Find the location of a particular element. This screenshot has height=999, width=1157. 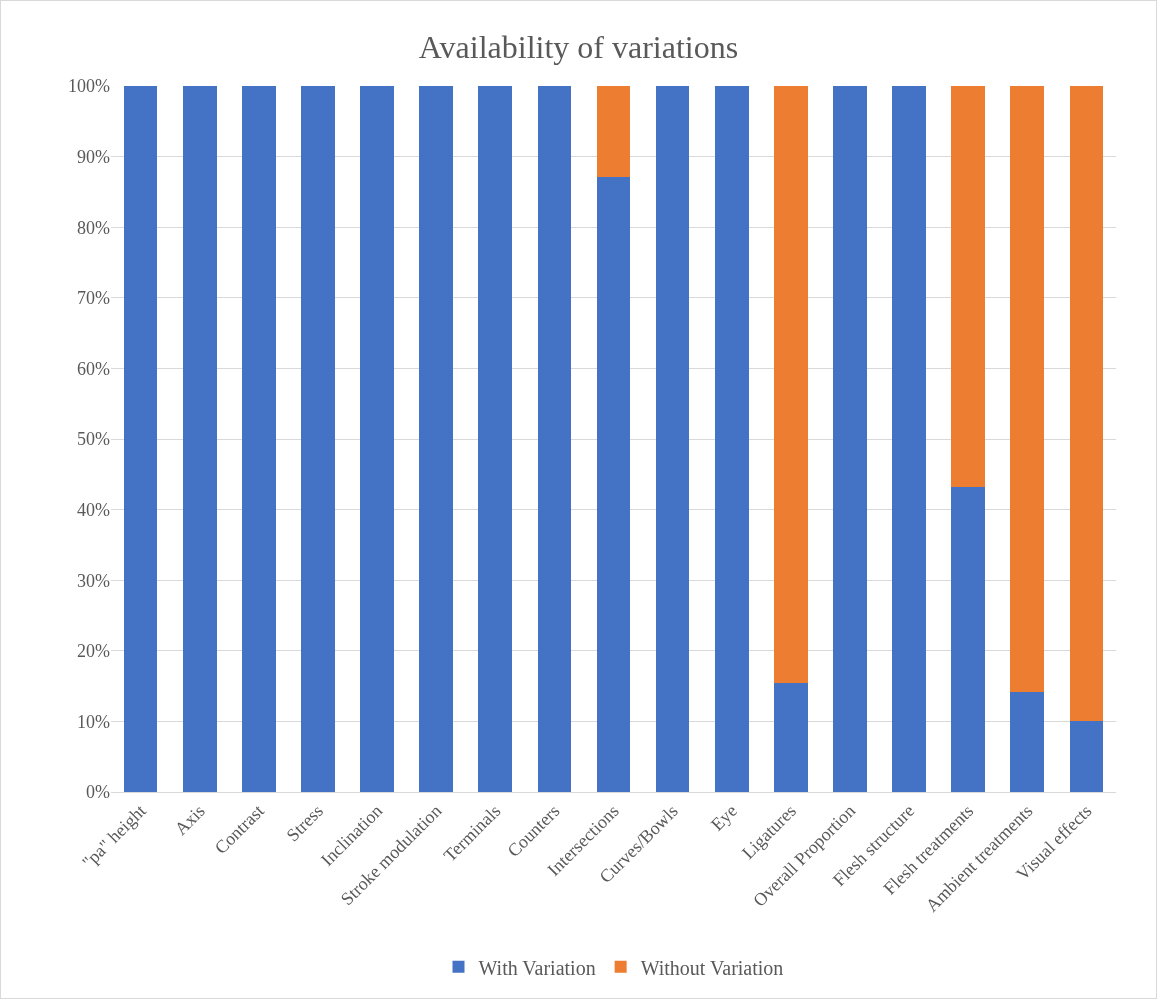

x-tick-label: Axis is located at coordinates (189, 819).